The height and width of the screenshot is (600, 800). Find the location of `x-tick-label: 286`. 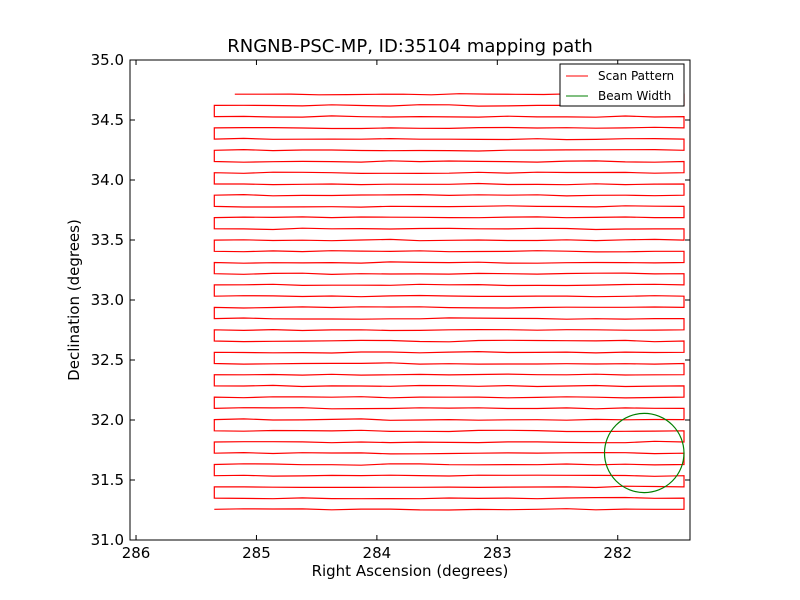

x-tick-label: 286 is located at coordinates (136, 553).